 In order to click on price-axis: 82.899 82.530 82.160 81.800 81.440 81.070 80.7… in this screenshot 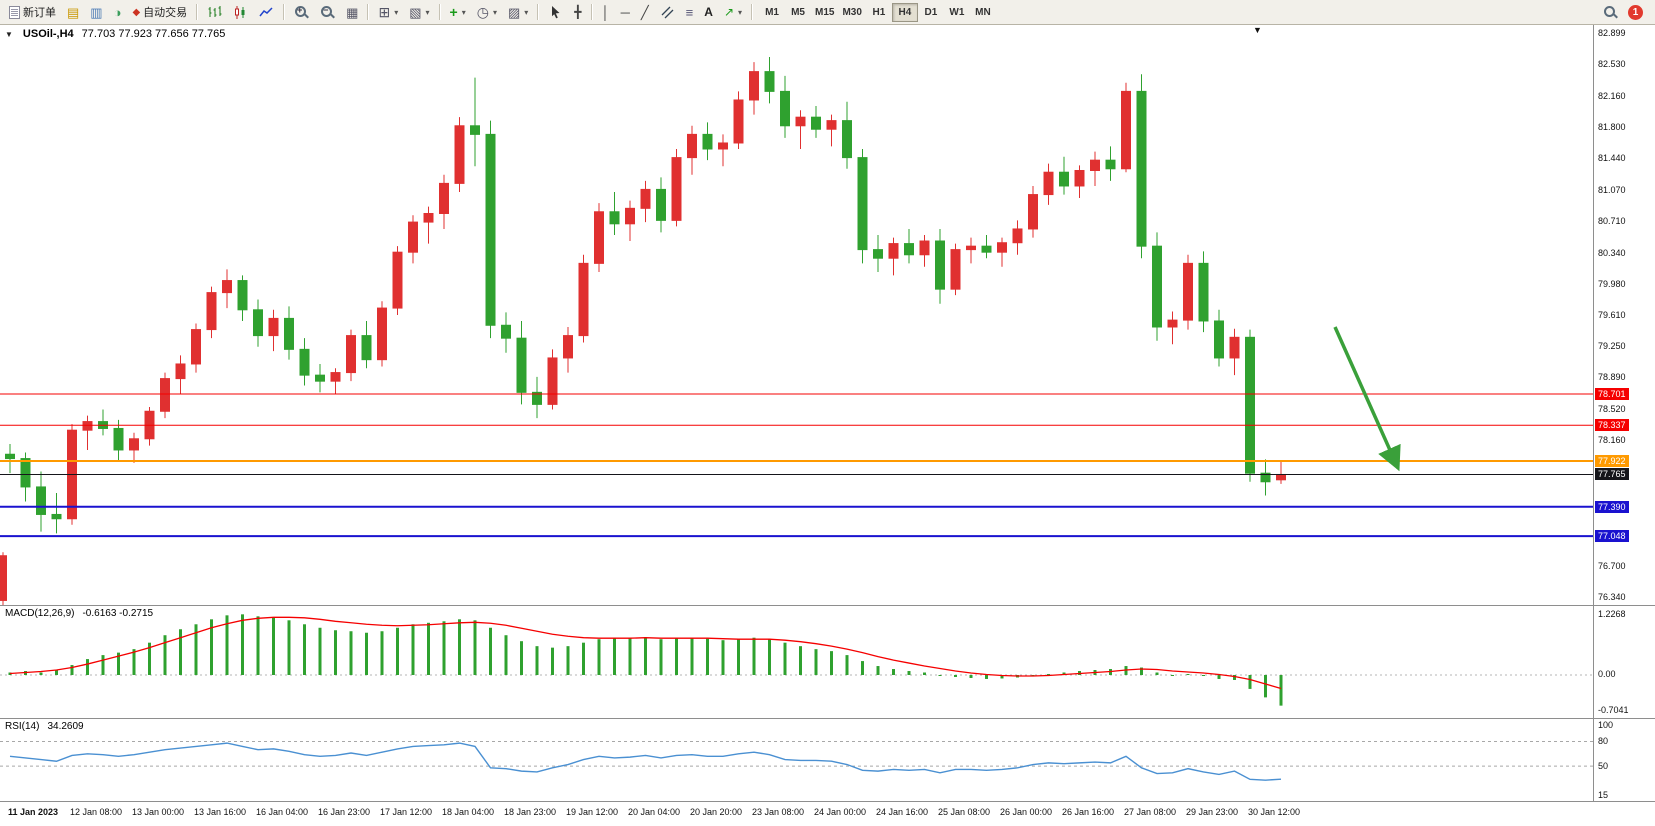, I will do `click(1624, 315)`.